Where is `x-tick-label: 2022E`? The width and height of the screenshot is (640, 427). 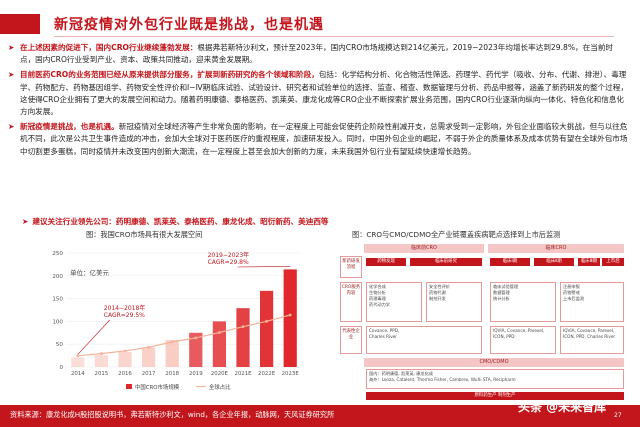
x-tick-label: 2022E is located at coordinates (267, 374).